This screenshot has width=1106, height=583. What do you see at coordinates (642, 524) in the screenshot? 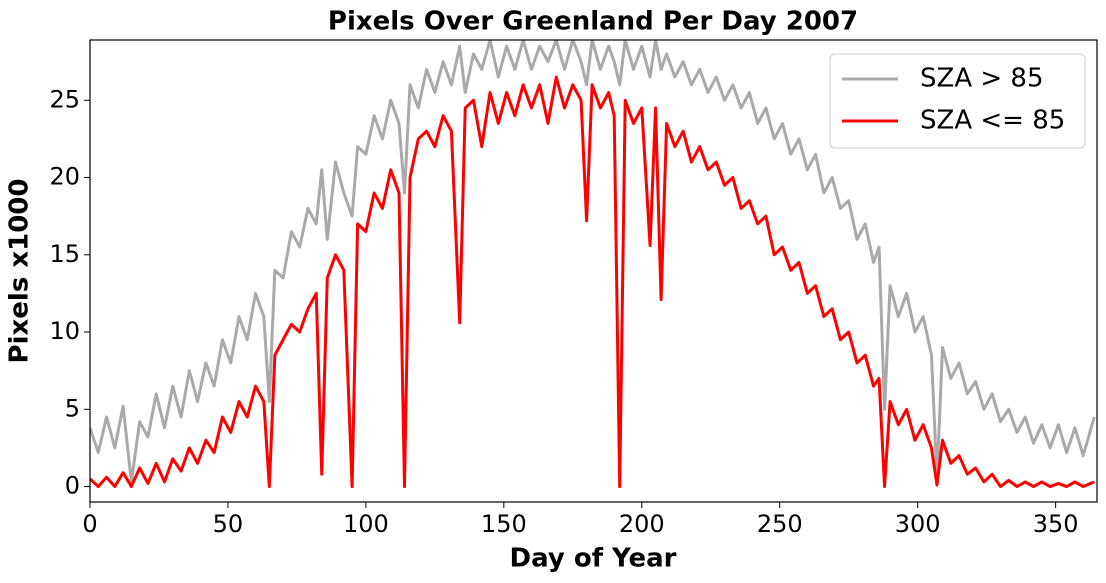
I see `x-tick-label: 200` at bounding box center [642, 524].